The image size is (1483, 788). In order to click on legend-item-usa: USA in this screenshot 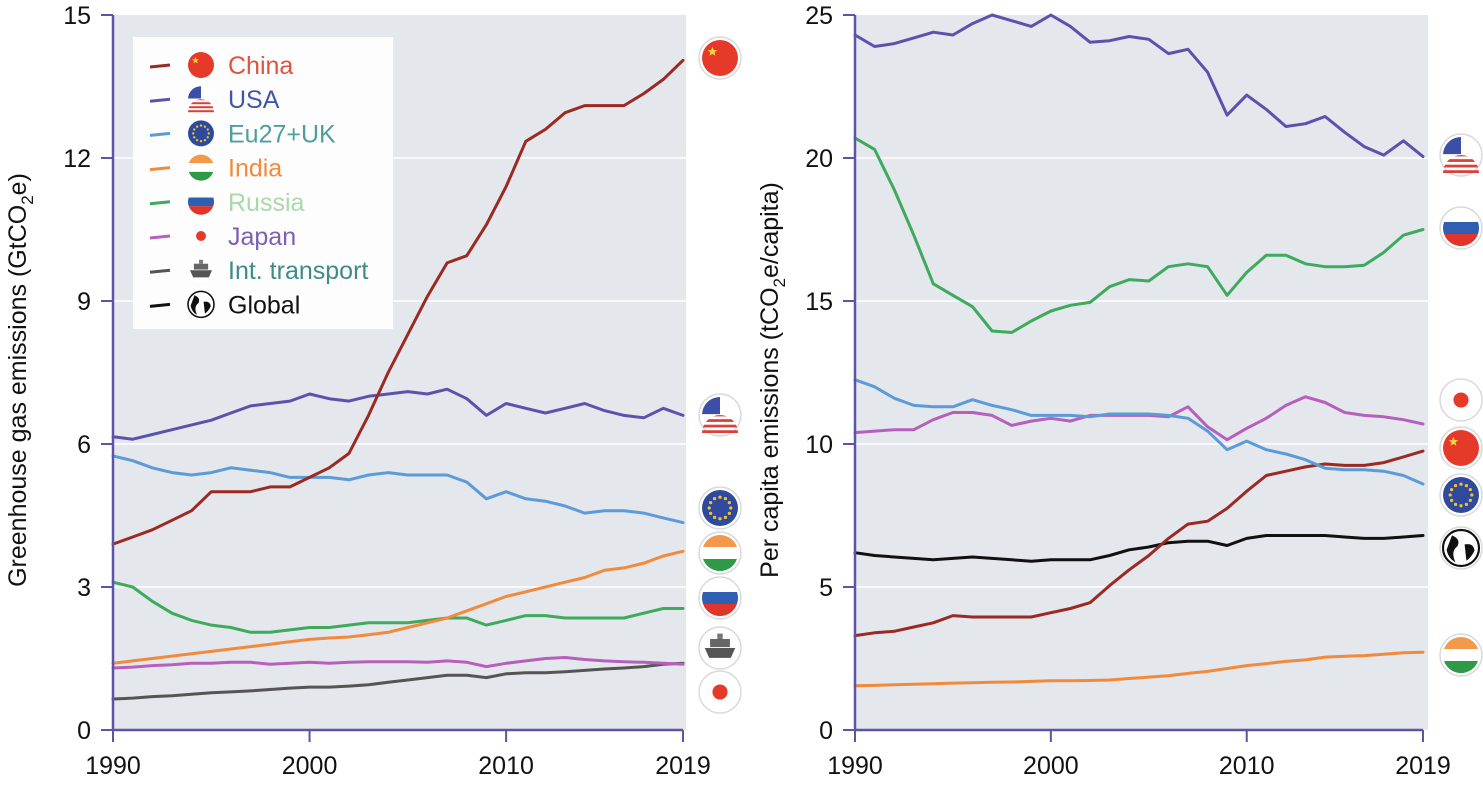, I will do `click(214, 100)`.